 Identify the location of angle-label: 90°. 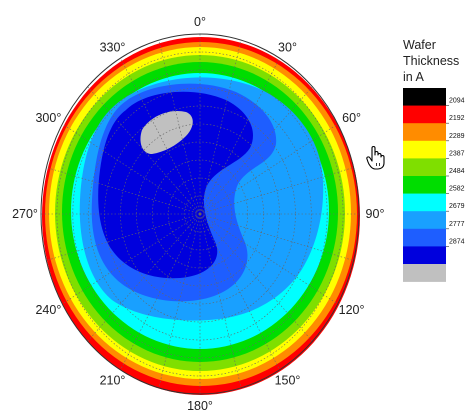
(375, 214).